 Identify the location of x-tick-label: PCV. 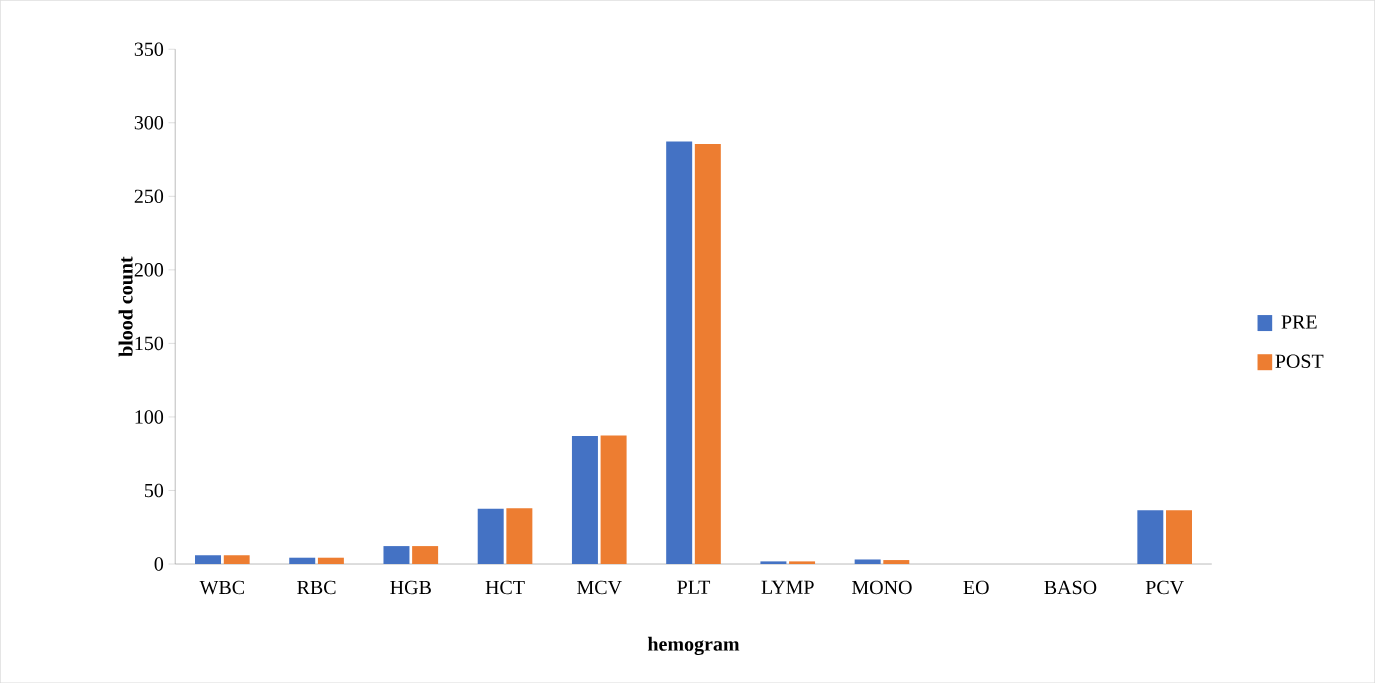
(1164, 587).